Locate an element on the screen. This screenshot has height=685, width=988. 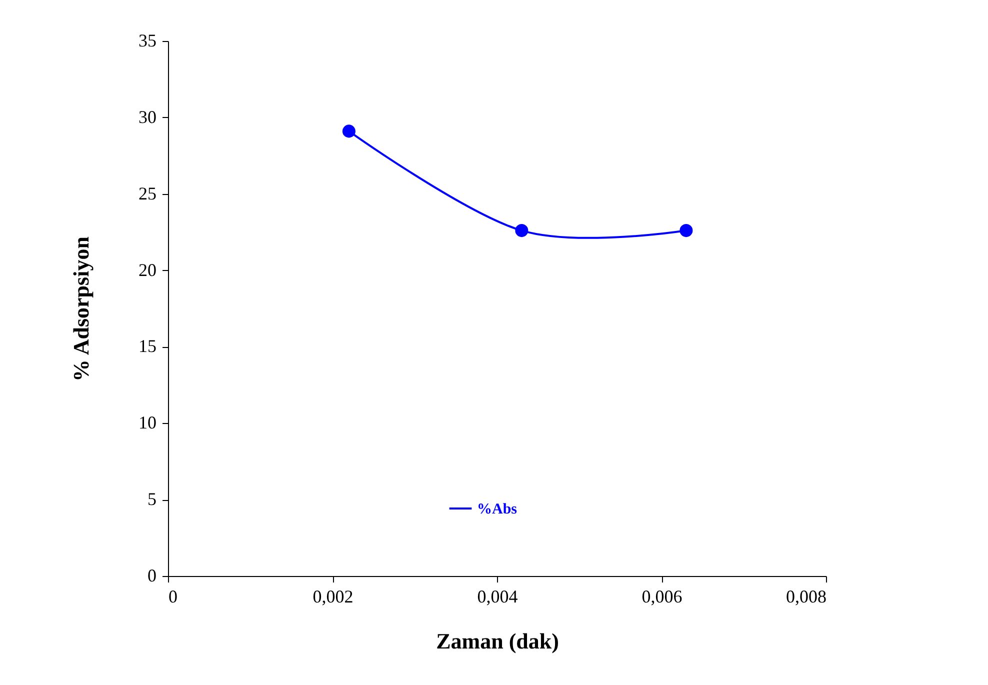
y-tick-label: 30 is located at coordinates (147, 116).